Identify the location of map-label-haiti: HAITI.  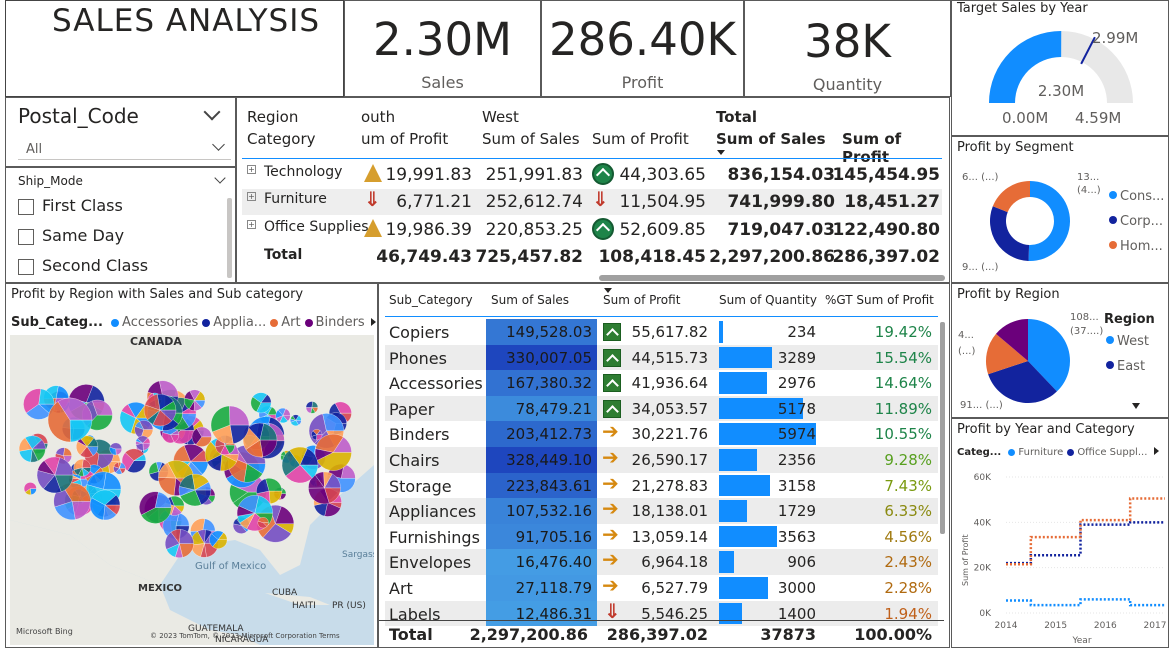
(304, 606).